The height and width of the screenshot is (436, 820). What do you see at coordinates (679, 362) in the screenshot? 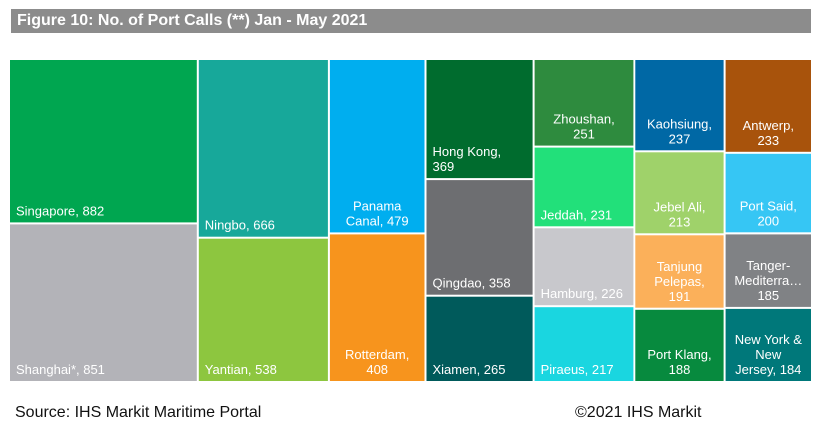
I see `treemap-label-port-klang: Port Klang, 188` at bounding box center [679, 362].